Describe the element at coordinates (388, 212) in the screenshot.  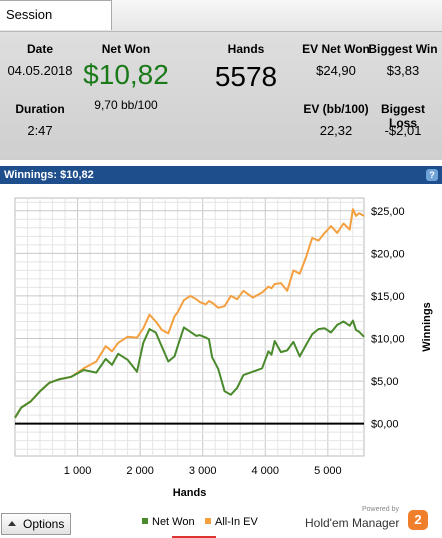
I see `y-tick-label: $25,00` at that location.